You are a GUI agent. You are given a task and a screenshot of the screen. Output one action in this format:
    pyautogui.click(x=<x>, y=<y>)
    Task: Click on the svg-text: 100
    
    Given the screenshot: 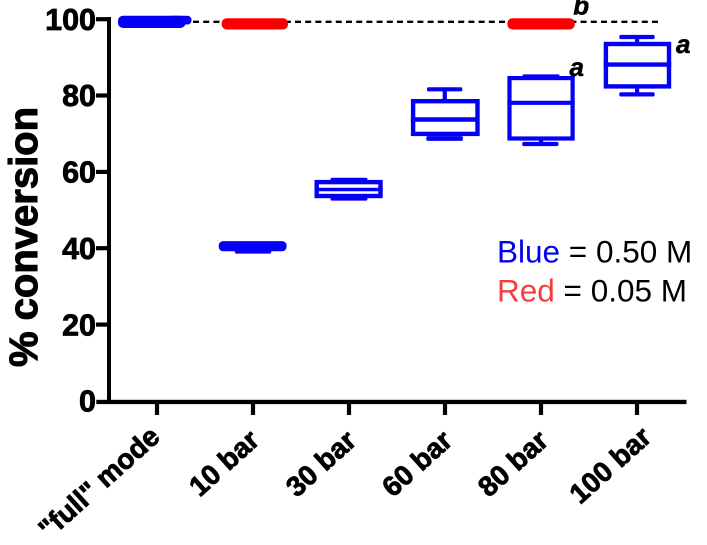 What is the action you would take?
    pyautogui.click(x=70, y=20)
    